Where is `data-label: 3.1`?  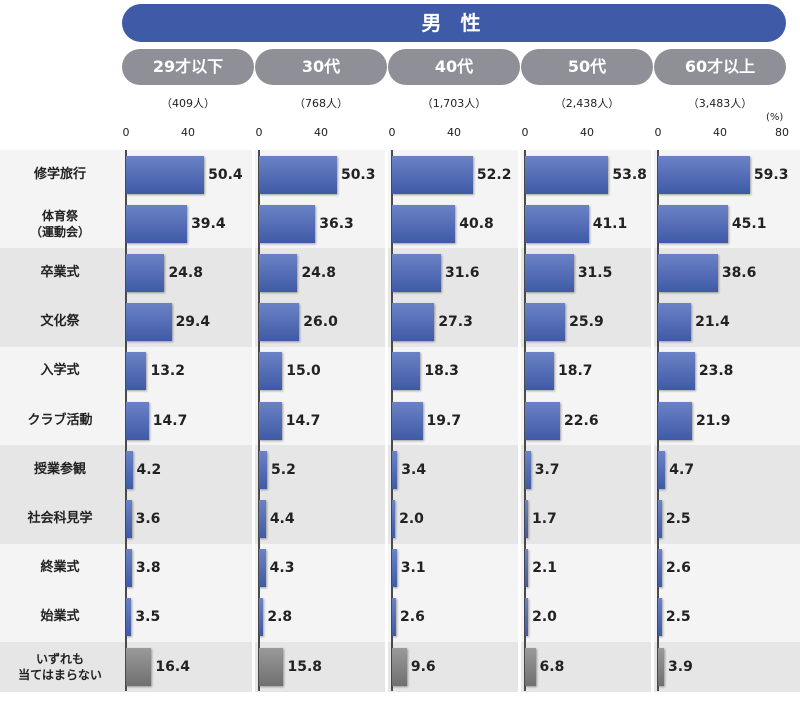
data-label: 3.1 is located at coordinates (413, 568).